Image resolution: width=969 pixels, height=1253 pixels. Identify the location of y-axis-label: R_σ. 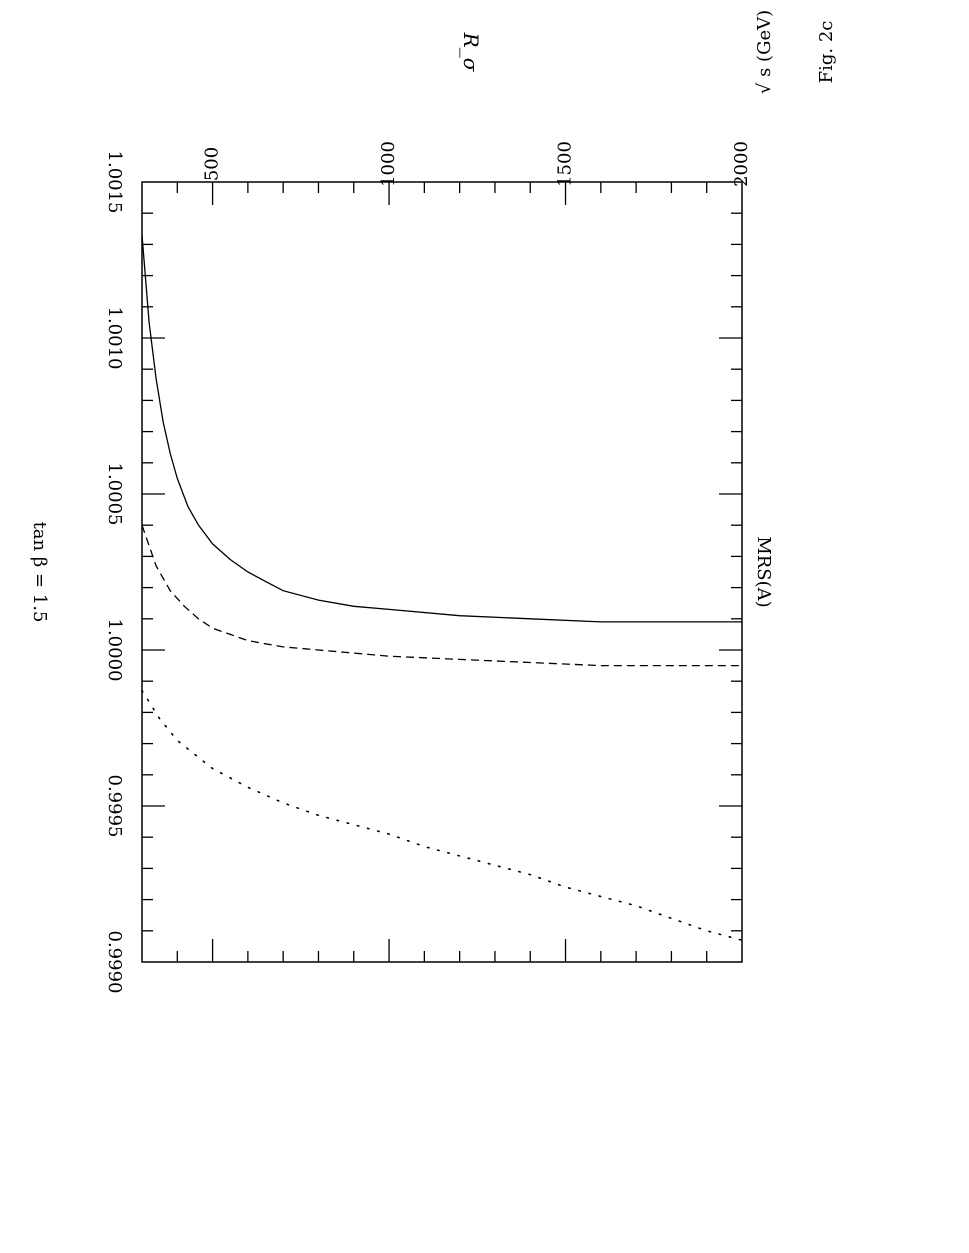
(471, 52).